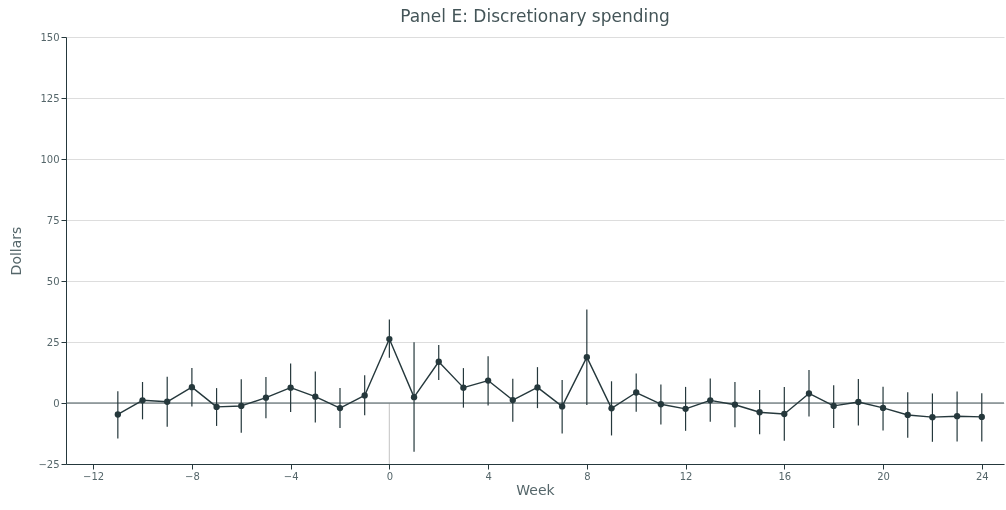  I want to click on y-tick-label: 75, so click(53, 220).